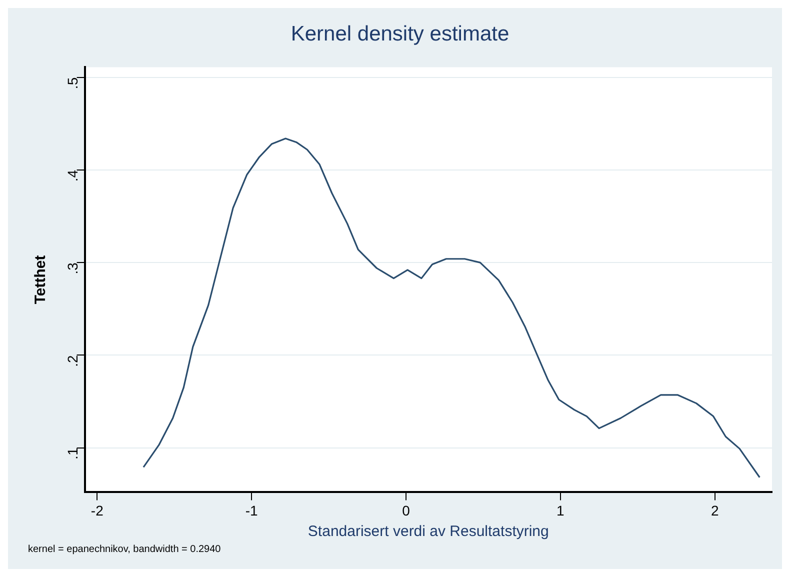  What do you see at coordinates (72, 360) in the screenshot?
I see `y-tick-label: .2` at bounding box center [72, 360].